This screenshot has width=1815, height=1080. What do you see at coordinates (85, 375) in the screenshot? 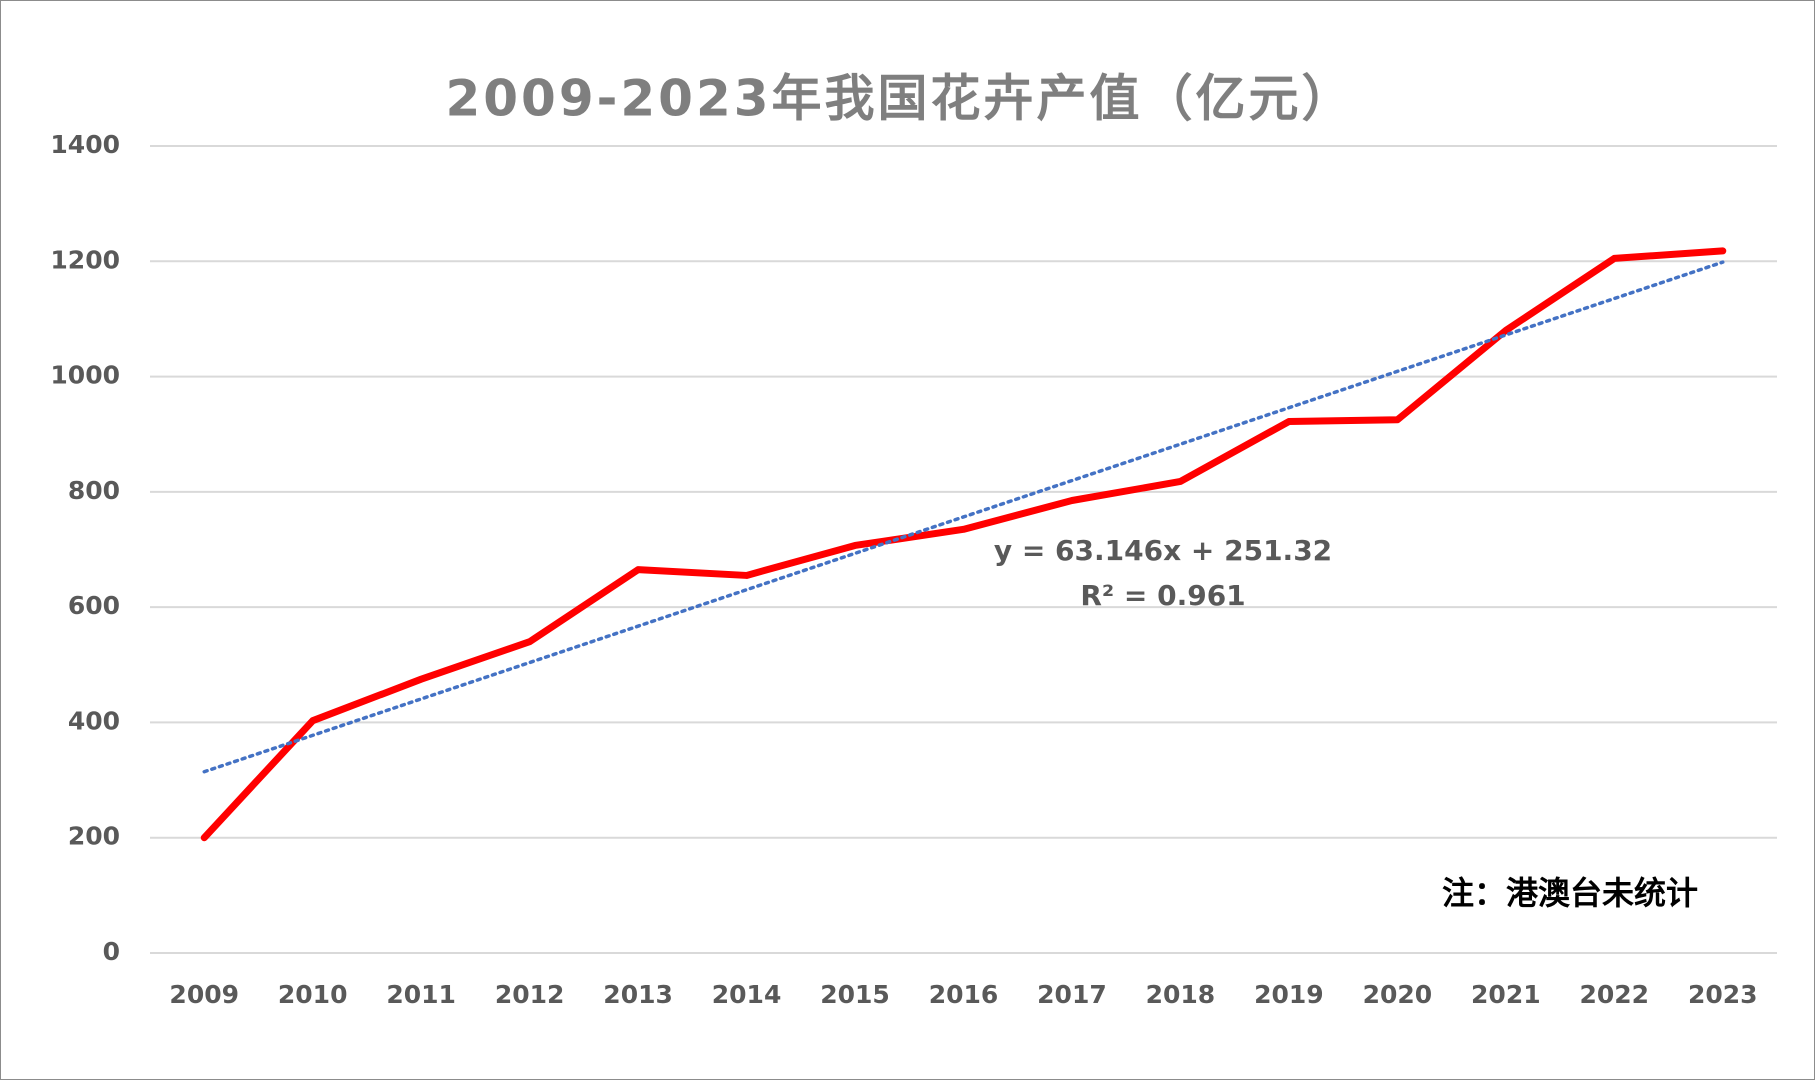
I see `y-tick-label: 1000` at bounding box center [85, 375].